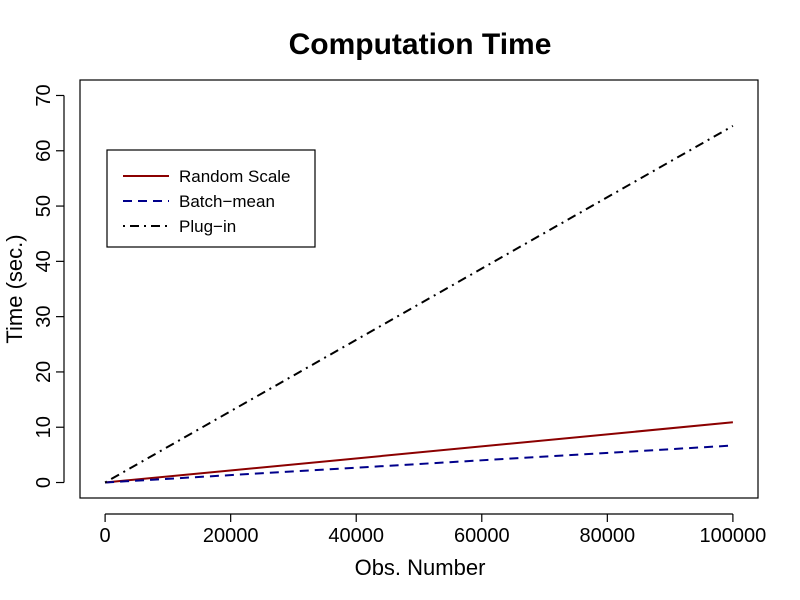 The height and width of the screenshot is (600, 800). Describe the element at coordinates (105, 536) in the screenshot. I see `x-tick-label: 0` at that location.